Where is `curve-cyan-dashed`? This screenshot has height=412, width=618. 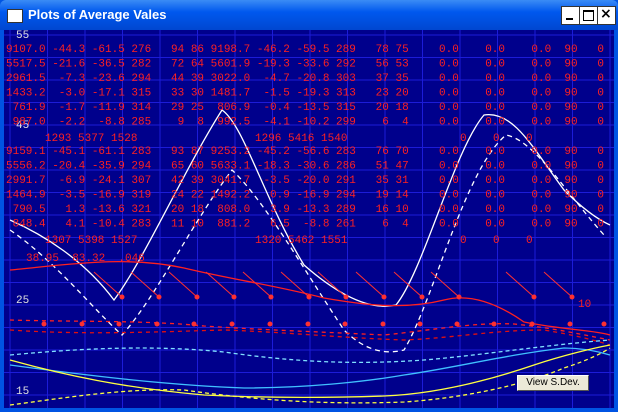
curve-cyan-dashed is located at coordinates (310, 351).